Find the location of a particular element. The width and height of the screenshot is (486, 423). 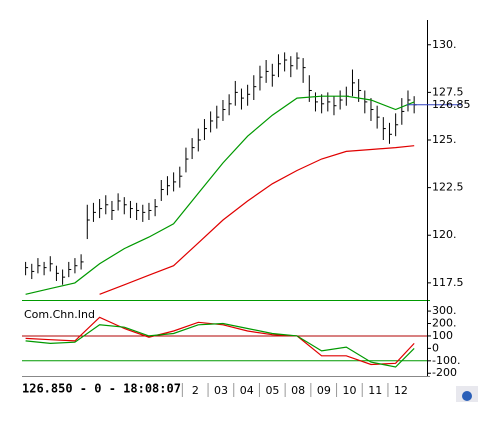

y-tick-label: 120. is located at coordinates (444, 234).